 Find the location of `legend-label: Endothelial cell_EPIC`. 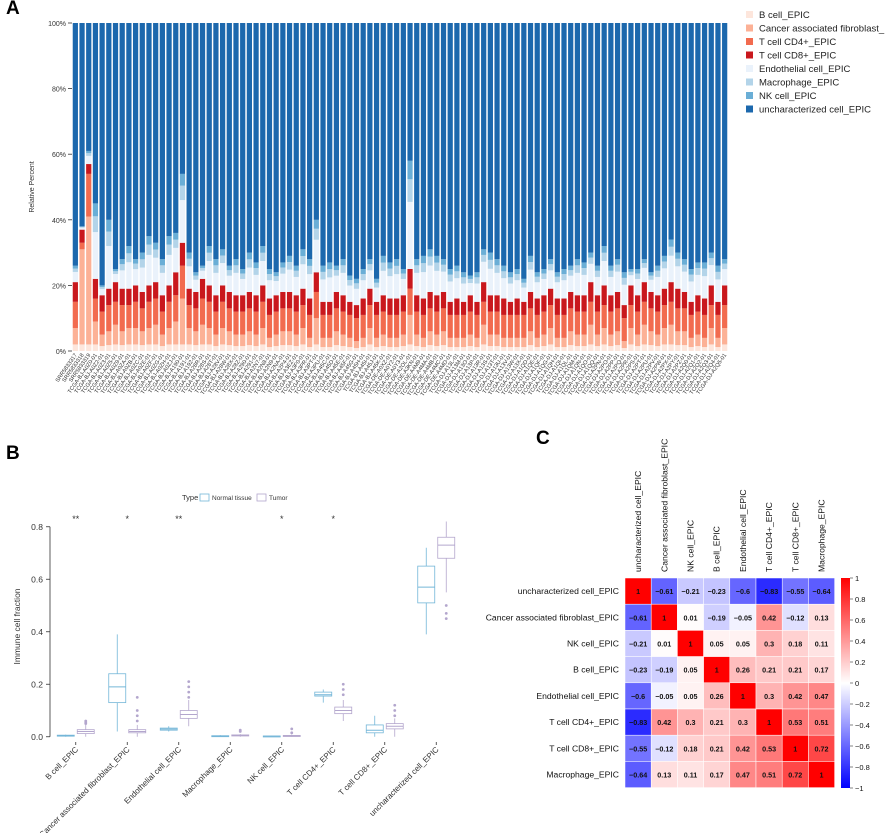

legend-label: Endothelial cell_EPIC is located at coordinates (804, 69).